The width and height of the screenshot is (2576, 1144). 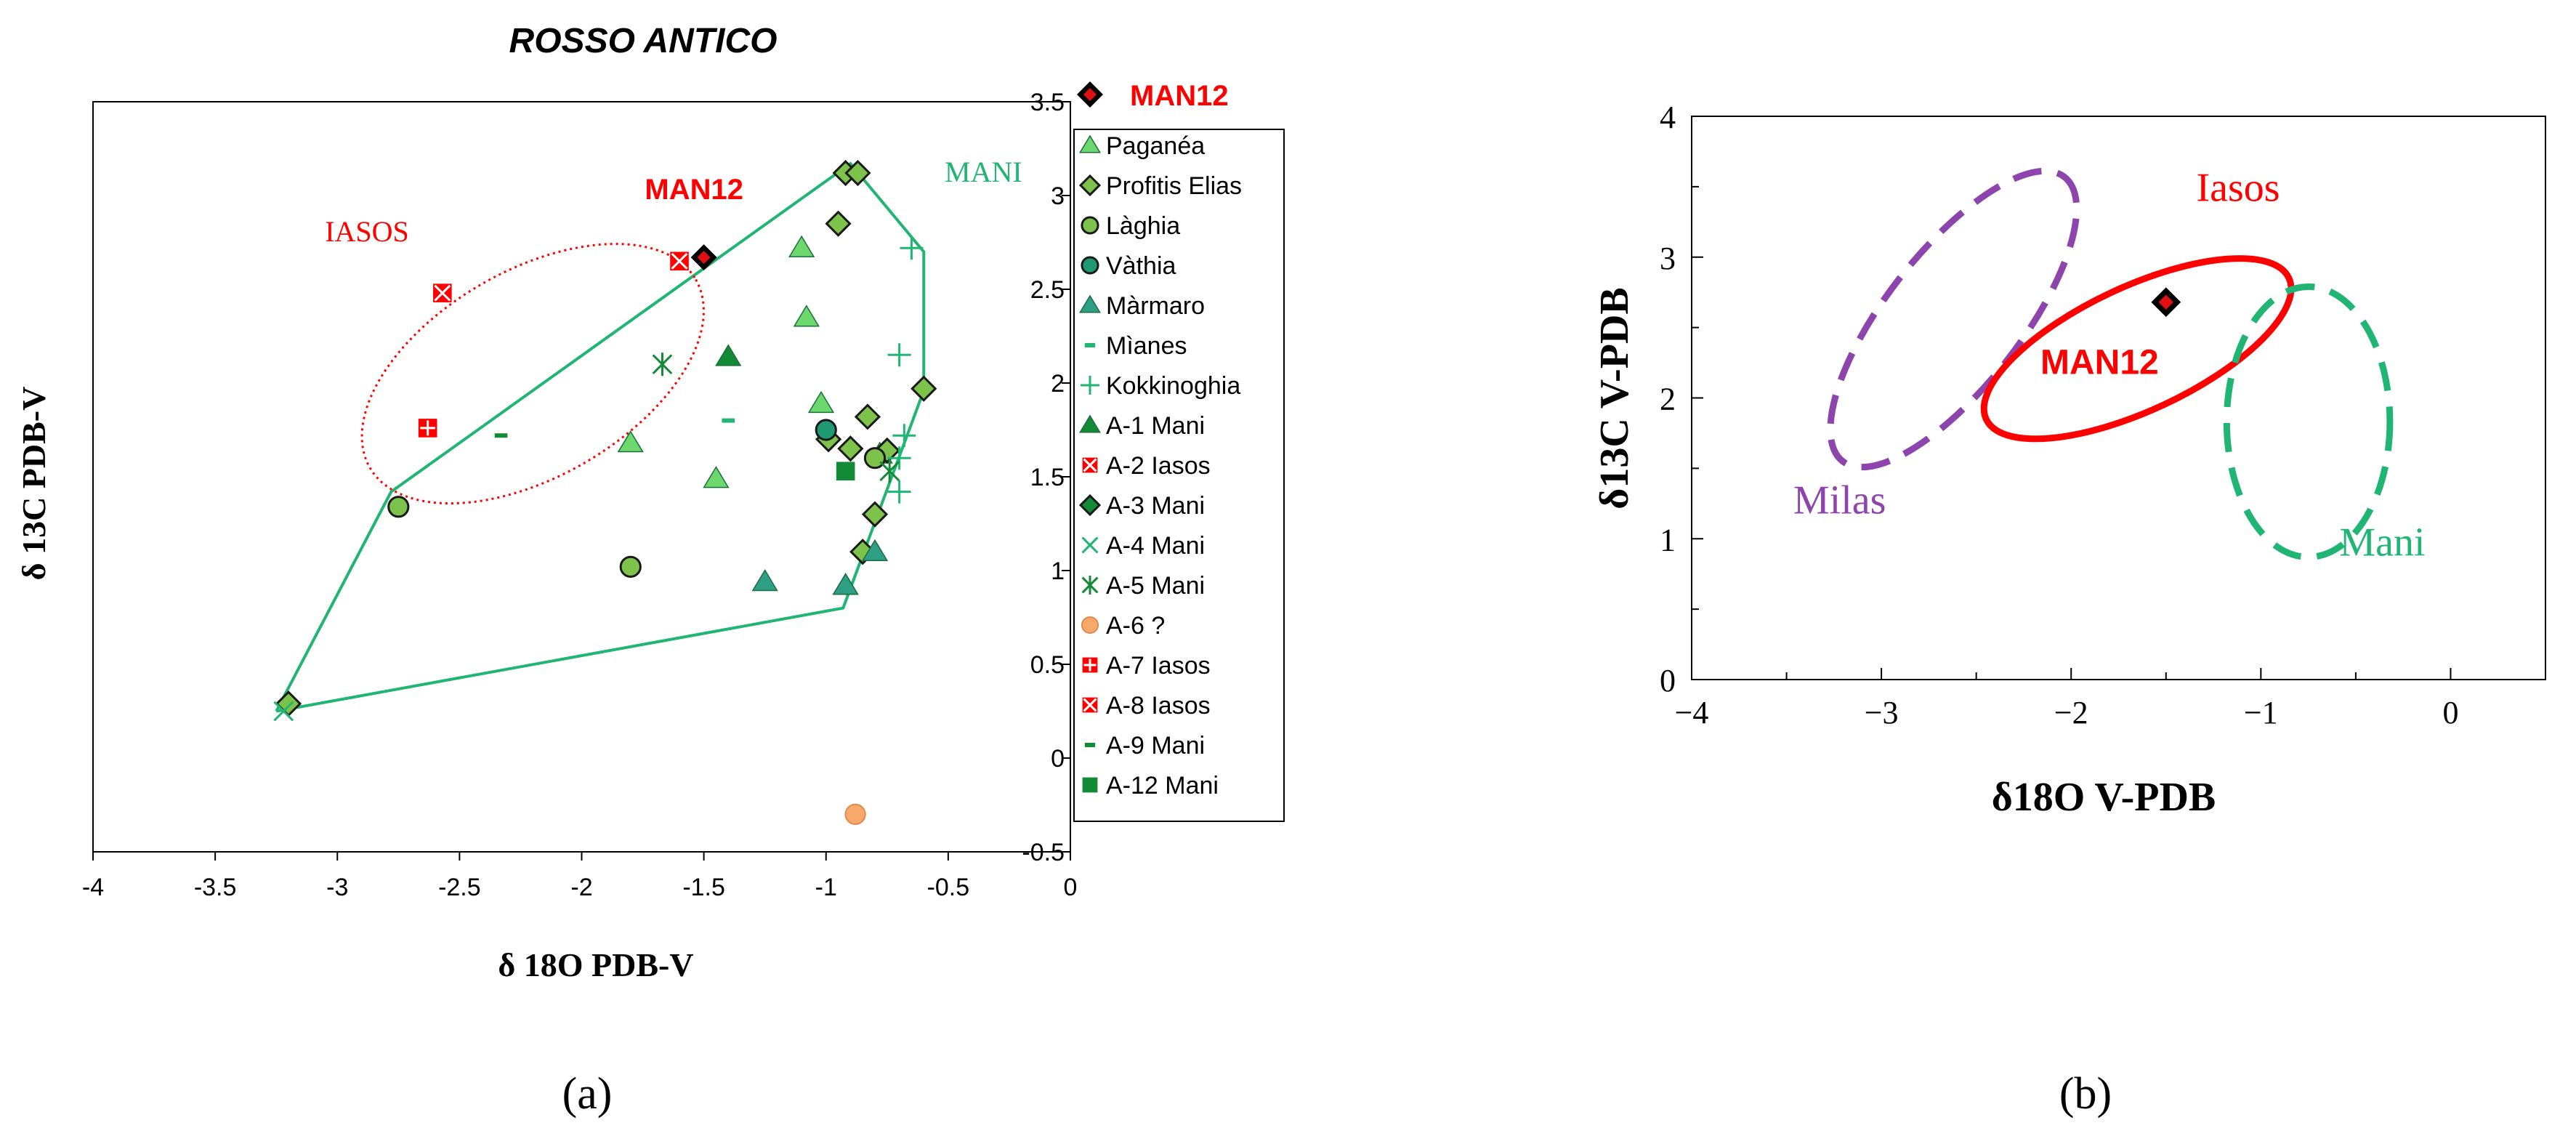 What do you see at coordinates (2104, 797) in the screenshot?
I see `panel-b-x-axis-label: δ18O V-PDB` at bounding box center [2104, 797].